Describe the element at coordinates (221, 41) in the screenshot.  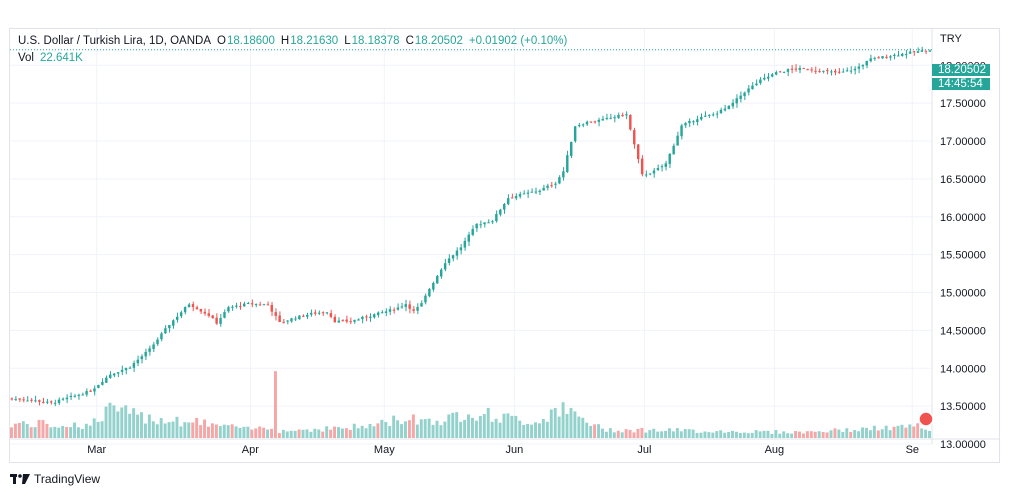
I see `open-label: O` at that location.